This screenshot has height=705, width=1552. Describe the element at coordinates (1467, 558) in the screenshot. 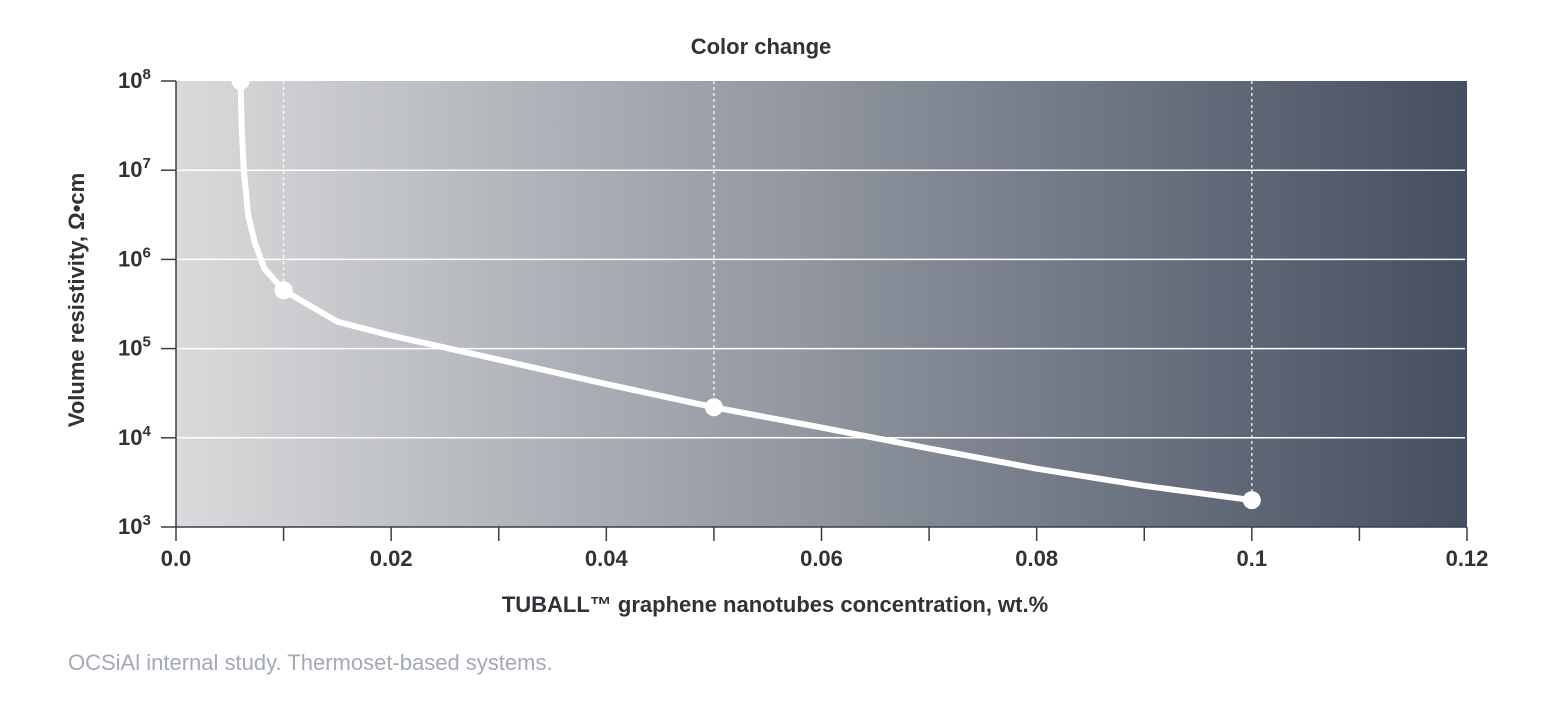

I see `x-tick-label: 0.12` at that location.